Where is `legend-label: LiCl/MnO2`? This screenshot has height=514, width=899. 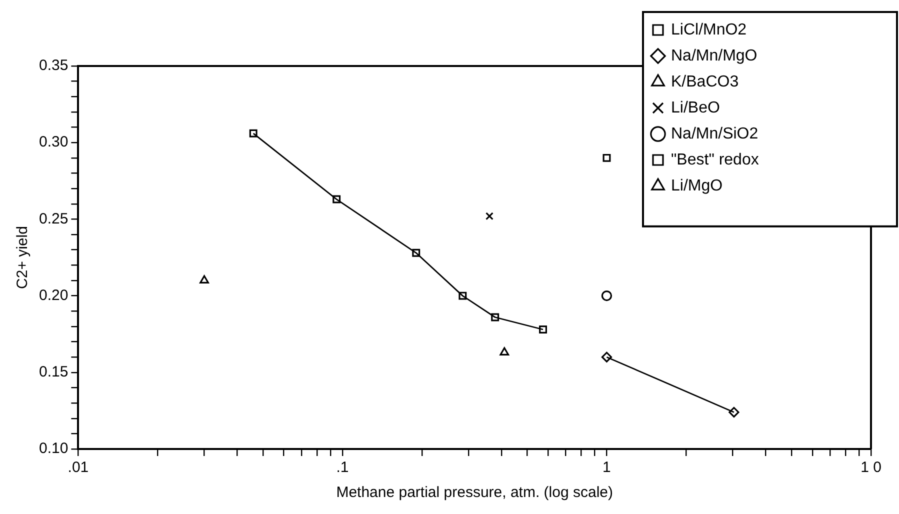 legend-label: LiCl/MnO2 is located at coordinates (709, 29).